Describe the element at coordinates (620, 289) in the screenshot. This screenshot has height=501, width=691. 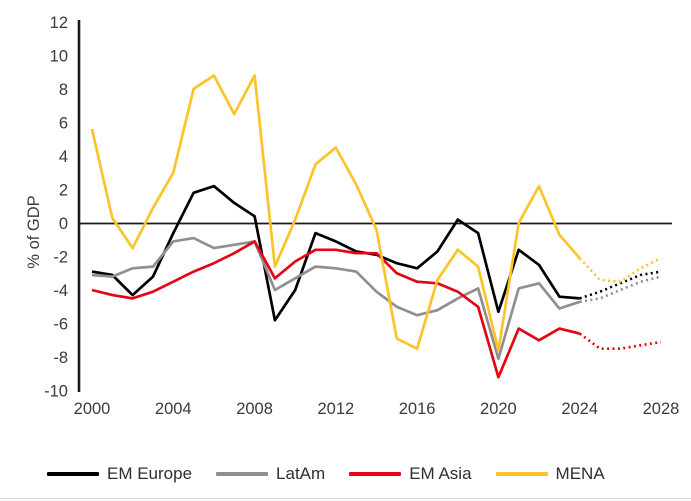
I see `series-forecast-latam` at that location.